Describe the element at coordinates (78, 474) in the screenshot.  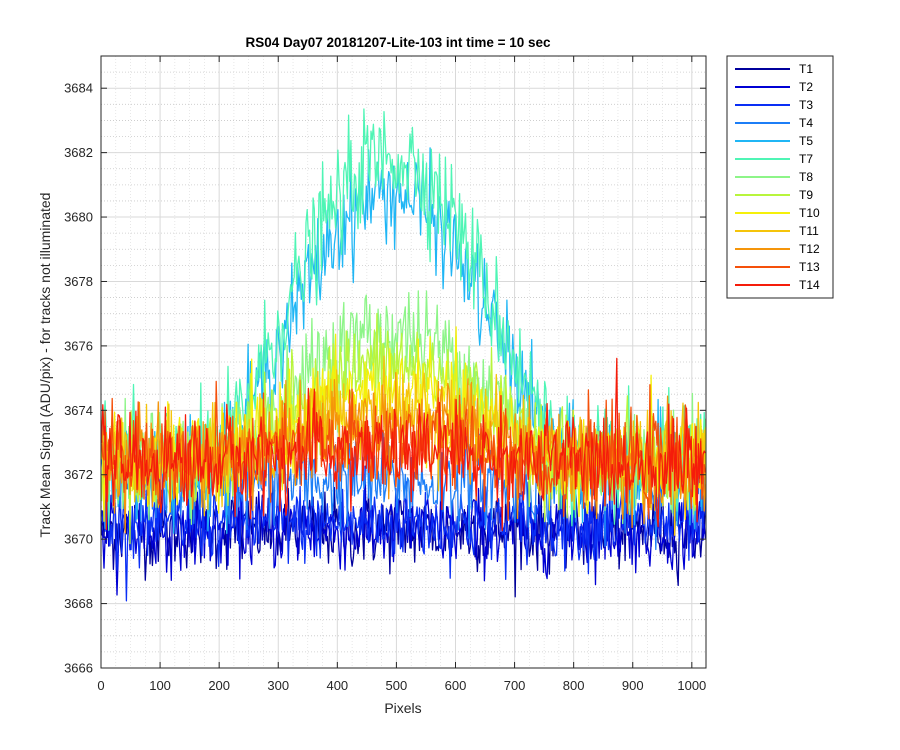
I see `y-tick-label: 3672` at that location.